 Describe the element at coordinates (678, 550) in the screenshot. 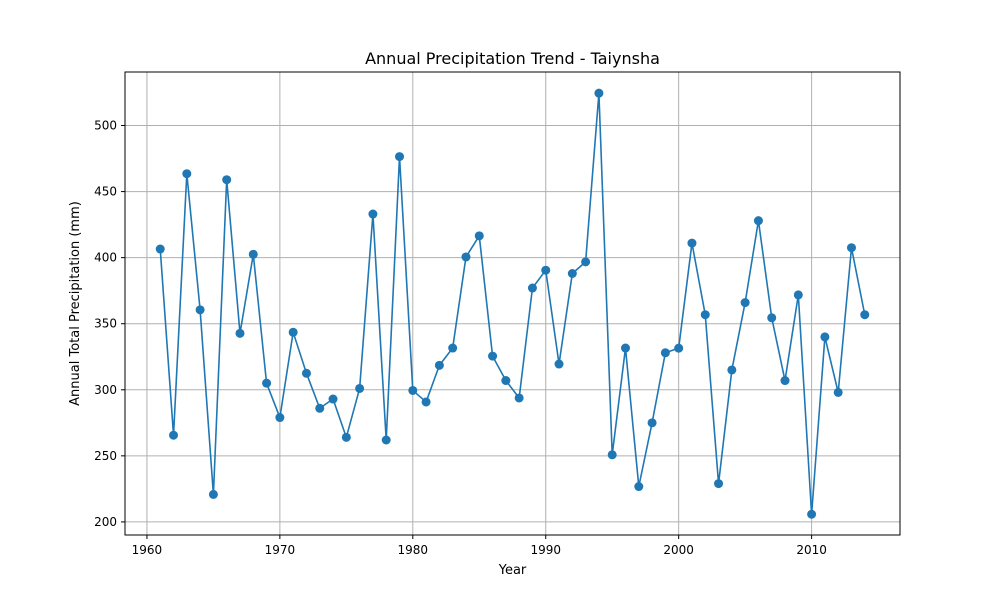

I see `x-tick-label: 2000` at that location.